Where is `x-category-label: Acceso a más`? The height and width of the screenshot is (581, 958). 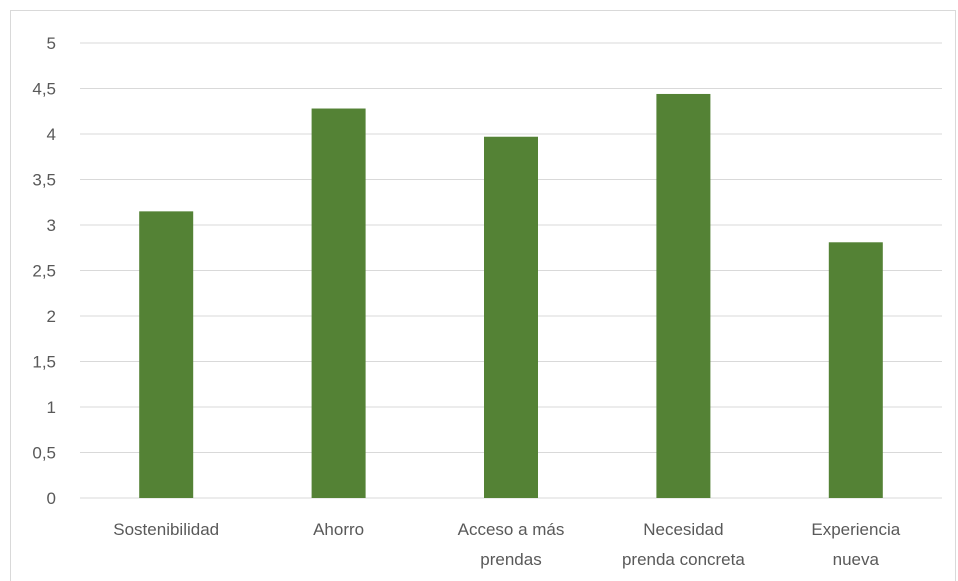 x-category-label: Acceso a más is located at coordinates (511, 529).